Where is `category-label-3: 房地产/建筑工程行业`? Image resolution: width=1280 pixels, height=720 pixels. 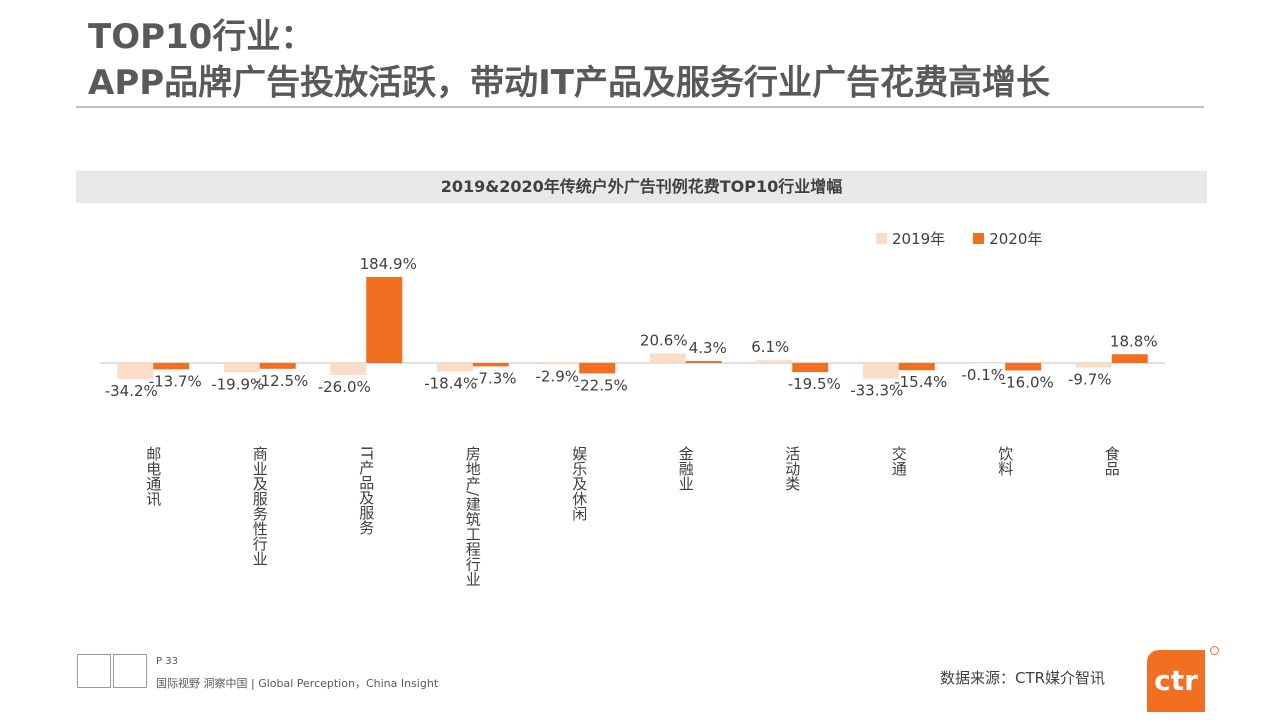
category-label-3: 房地产/建筑工程行业 is located at coordinates (473, 516).